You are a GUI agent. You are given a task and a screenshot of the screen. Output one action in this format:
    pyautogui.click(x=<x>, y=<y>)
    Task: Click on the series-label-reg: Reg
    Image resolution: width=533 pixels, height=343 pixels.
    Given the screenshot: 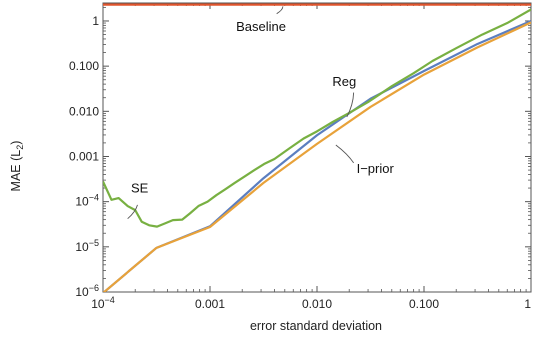 What is the action you would take?
    pyautogui.click(x=344, y=81)
    